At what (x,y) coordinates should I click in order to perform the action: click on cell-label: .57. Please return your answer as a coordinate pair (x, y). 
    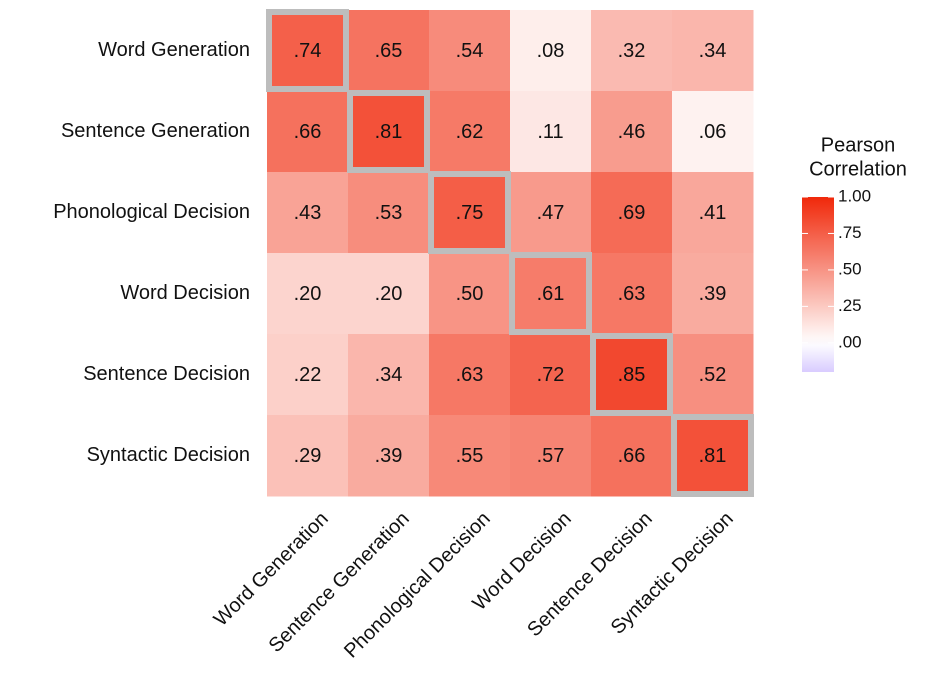
    Looking at the image, I should click on (551, 456).